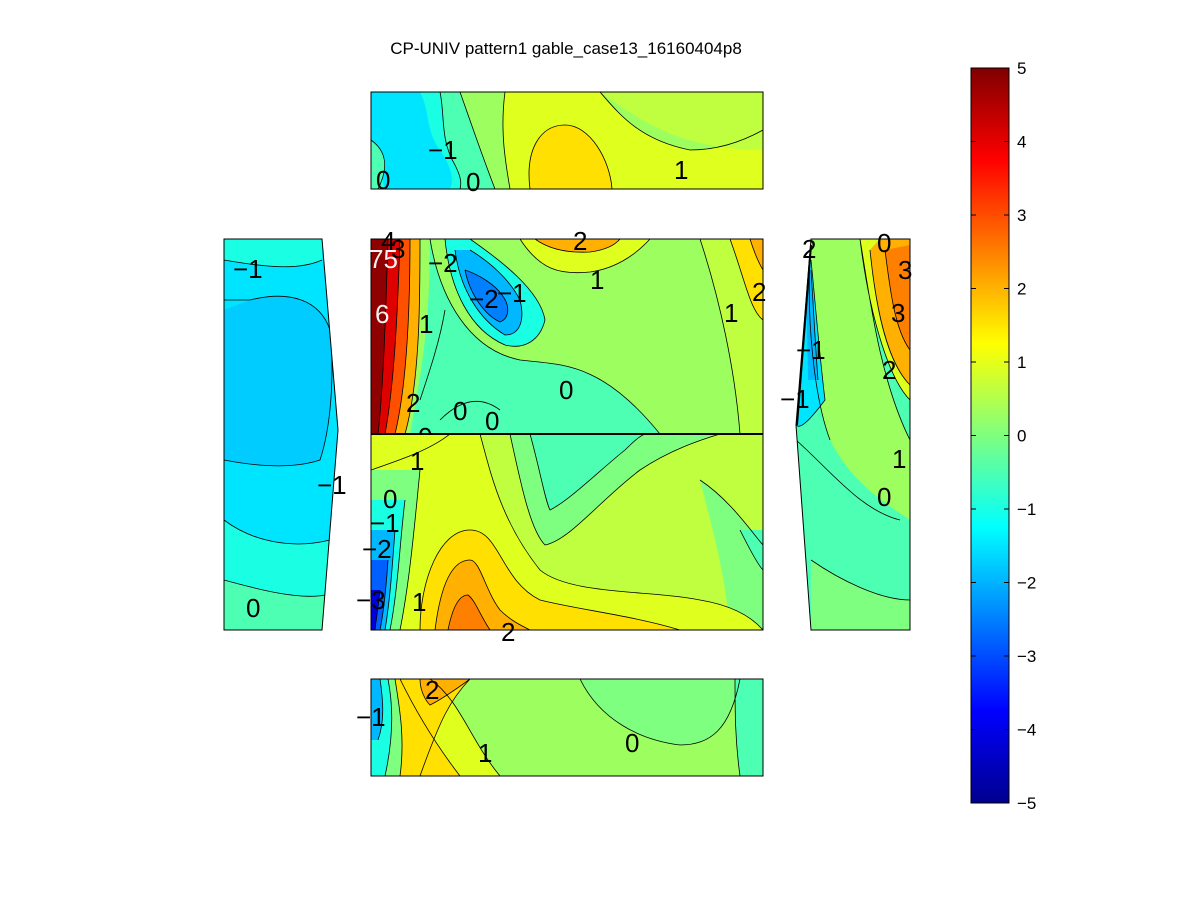 The image size is (1201, 901). What do you see at coordinates (1021, 436) in the screenshot?
I see `colorbar-tick-label: 0` at bounding box center [1021, 436].